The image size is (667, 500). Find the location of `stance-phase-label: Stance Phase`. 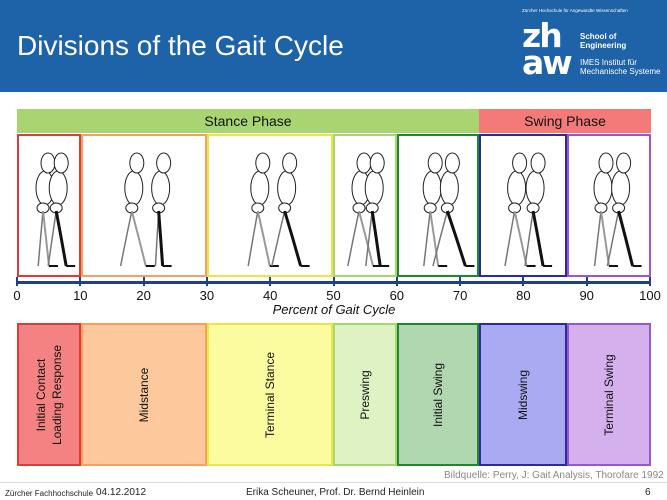

stance-phase-label: Stance Phase is located at coordinates (248, 121).